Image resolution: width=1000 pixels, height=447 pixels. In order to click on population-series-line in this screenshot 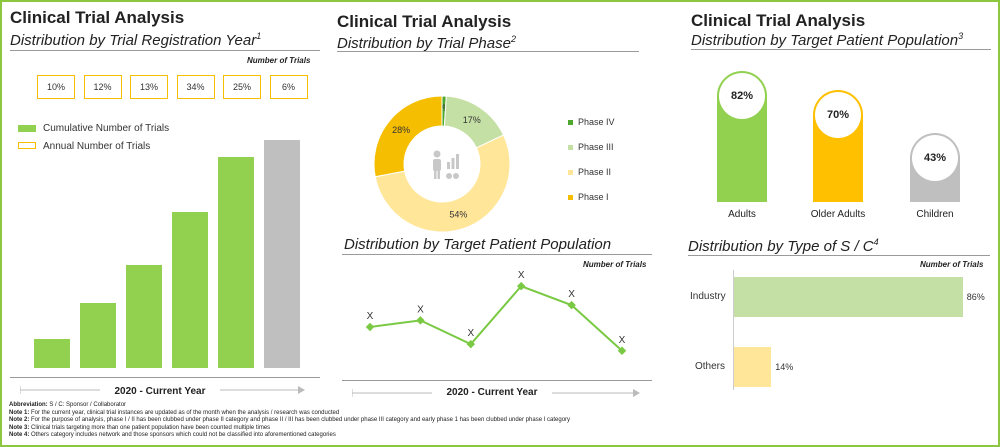, I will do `click(496, 318)`.